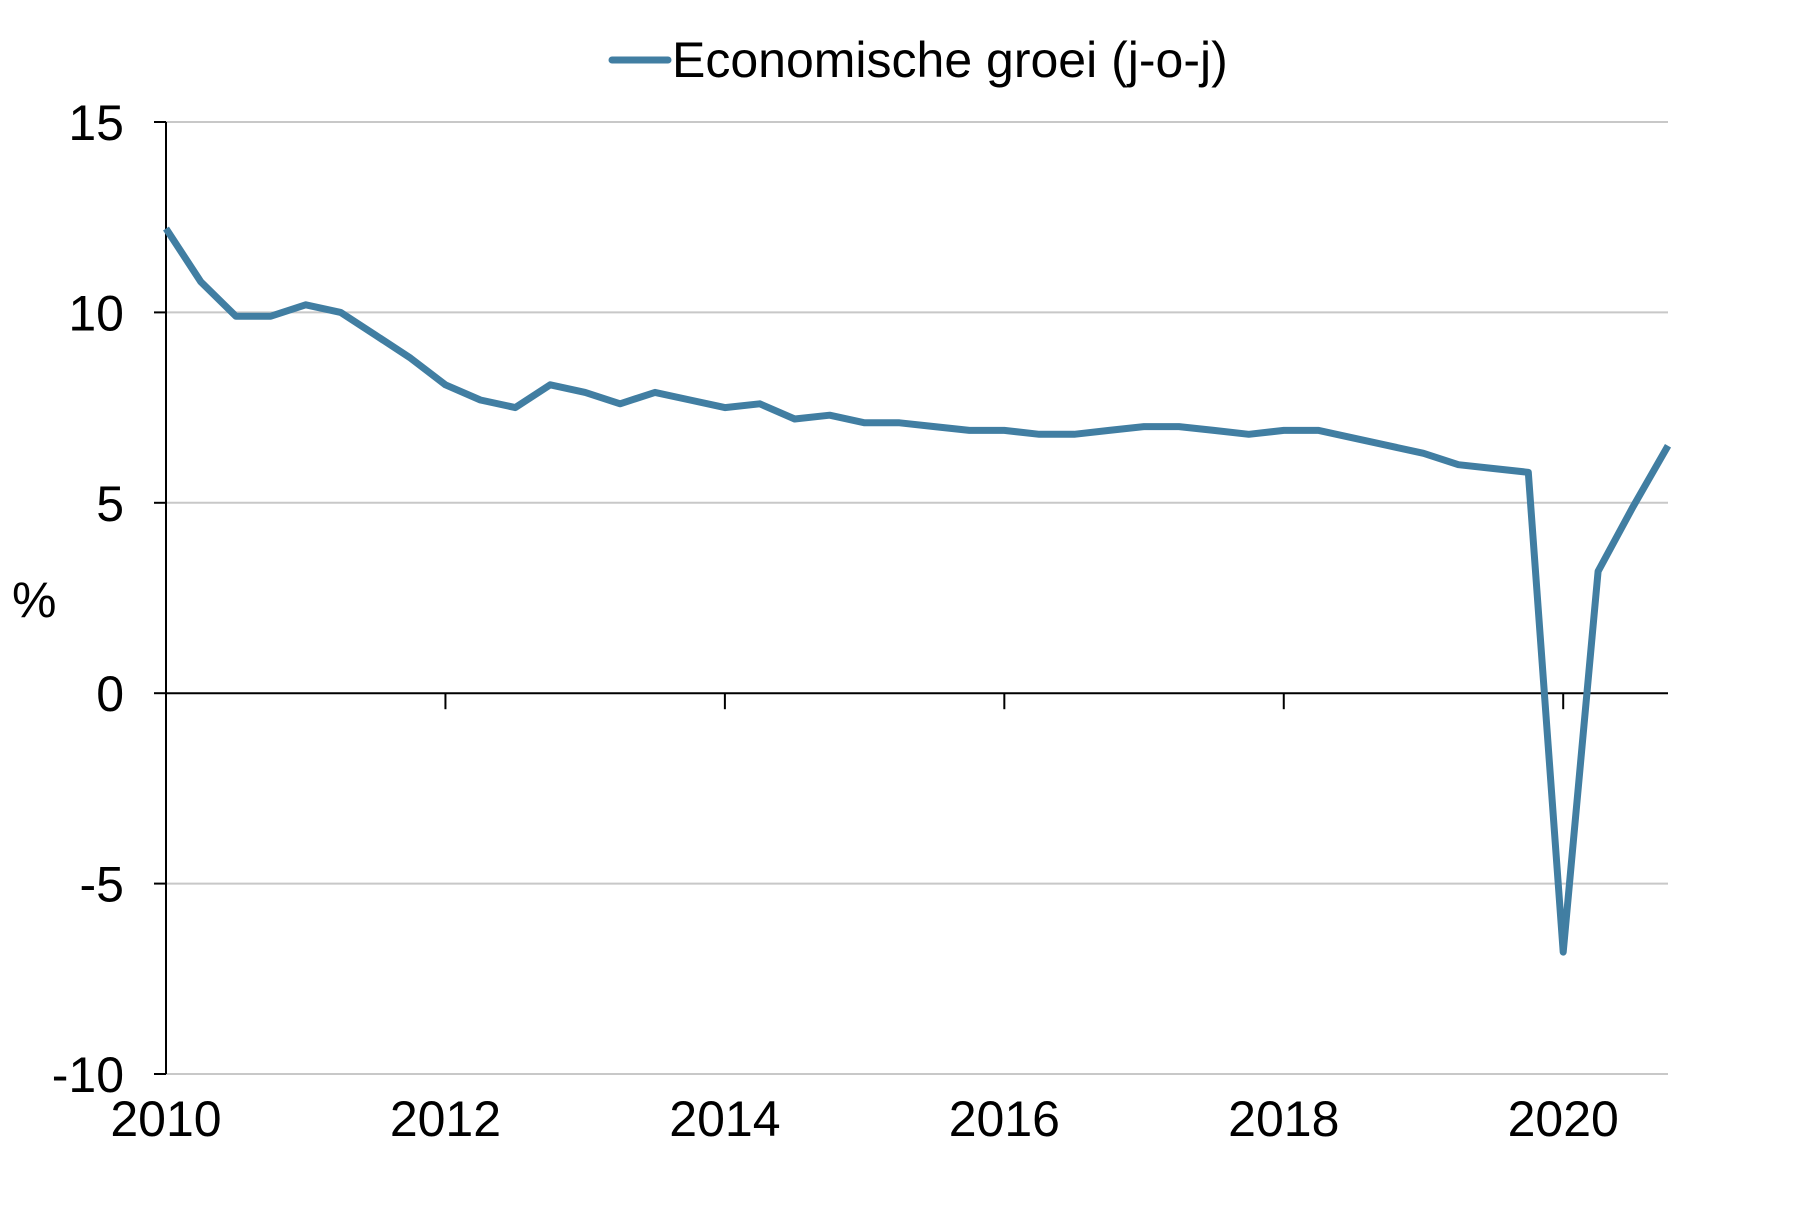 Image resolution: width=1806 pixels, height=1209 pixels. I want to click on legend: Economische groei (j-o-j), so click(918, 60).